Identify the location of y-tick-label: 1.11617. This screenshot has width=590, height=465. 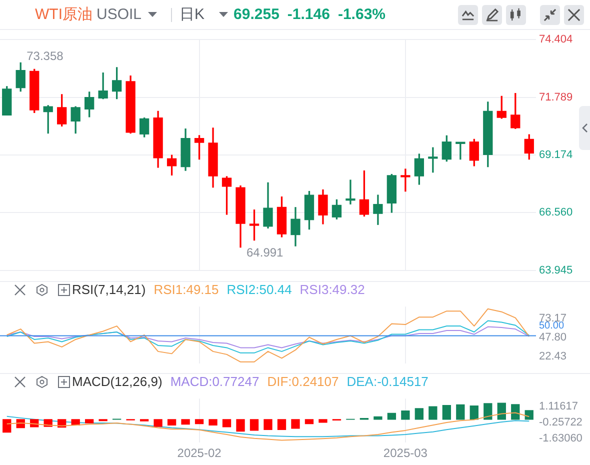
(558, 406).